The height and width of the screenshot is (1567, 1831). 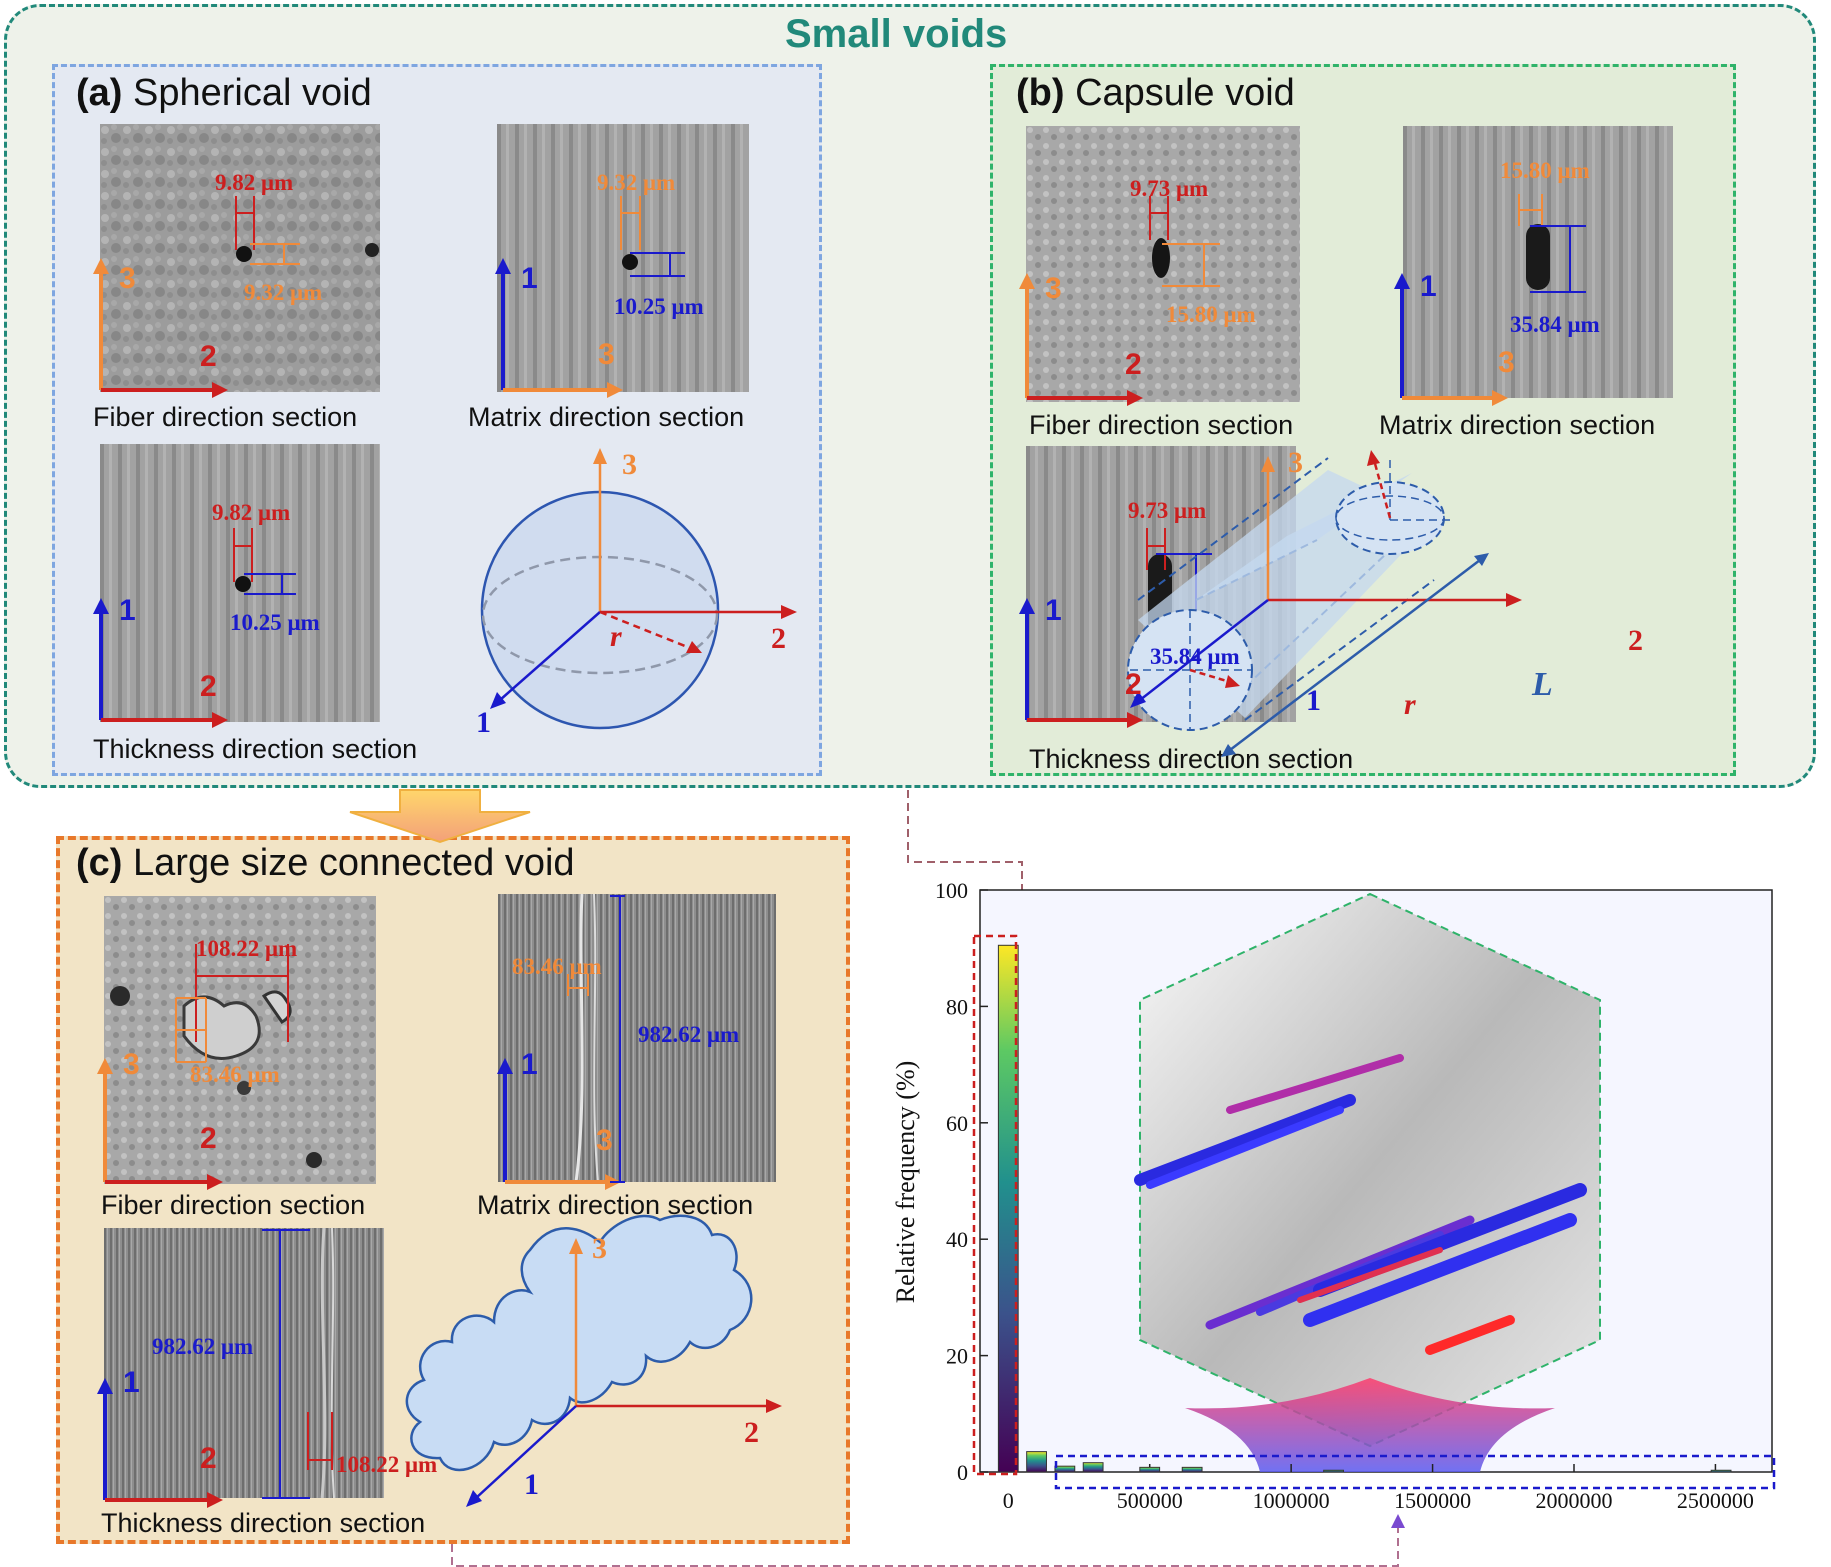 I want to click on panel-a-annotations, so click(x=445, y=463).